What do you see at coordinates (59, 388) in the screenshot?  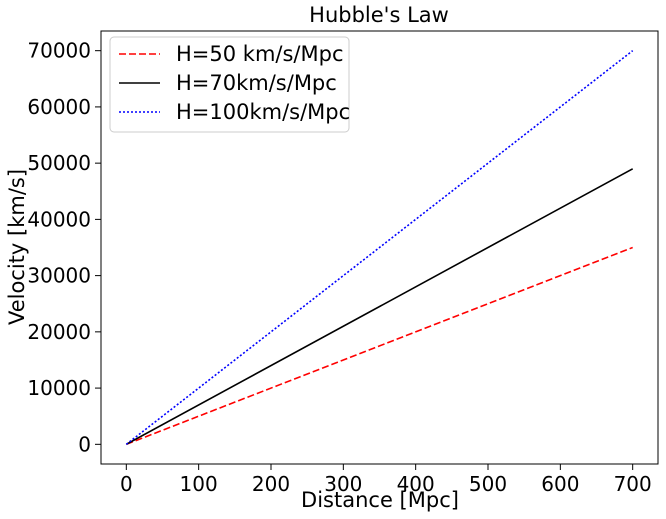 I see `y-tick-label: 10000` at bounding box center [59, 388].